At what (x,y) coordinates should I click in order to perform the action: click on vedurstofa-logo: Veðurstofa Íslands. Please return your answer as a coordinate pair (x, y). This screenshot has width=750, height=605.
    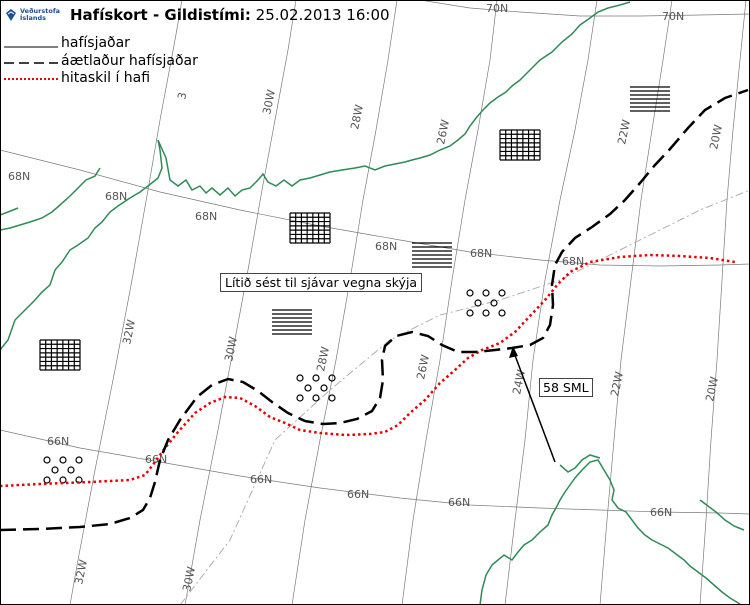
    Looking at the image, I should click on (36, 15).